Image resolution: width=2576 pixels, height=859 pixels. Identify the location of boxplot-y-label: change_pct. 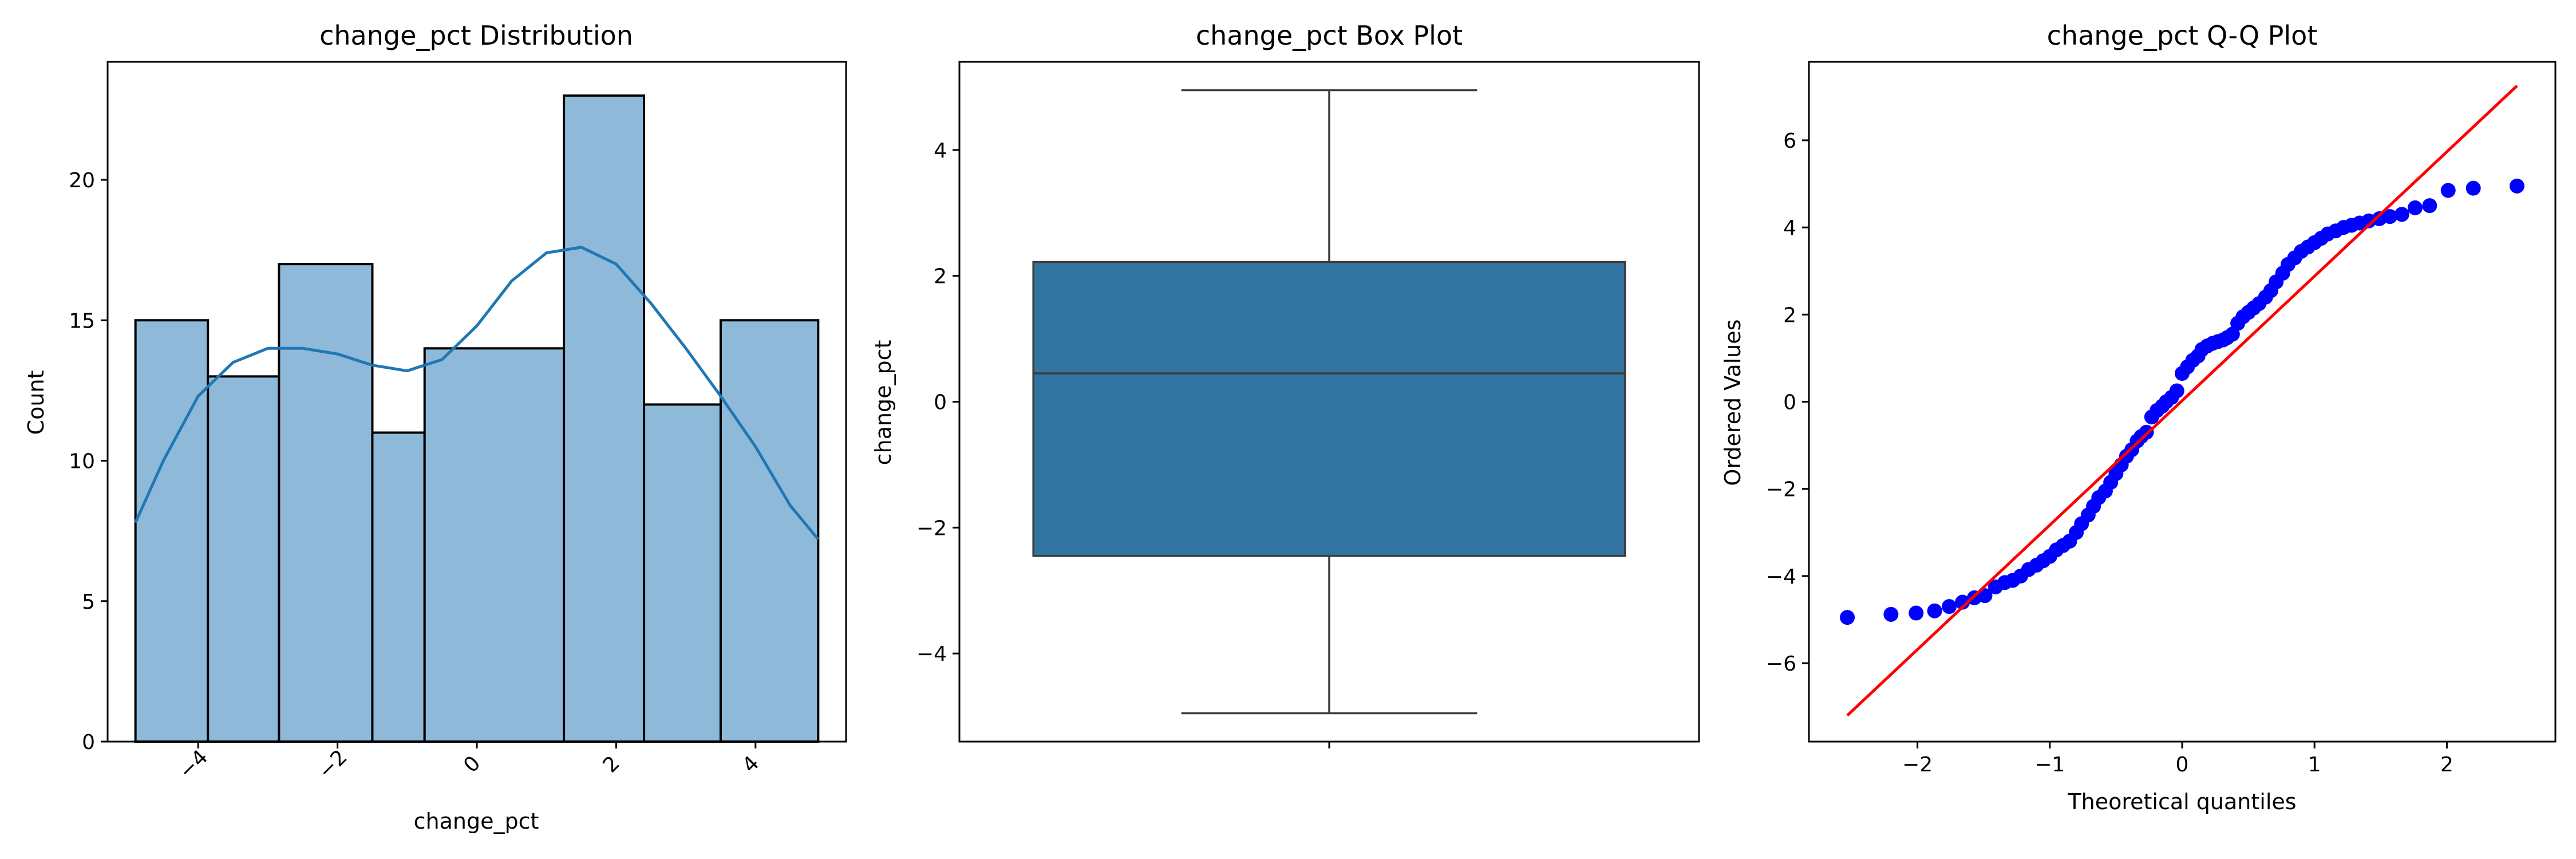
(883, 403).